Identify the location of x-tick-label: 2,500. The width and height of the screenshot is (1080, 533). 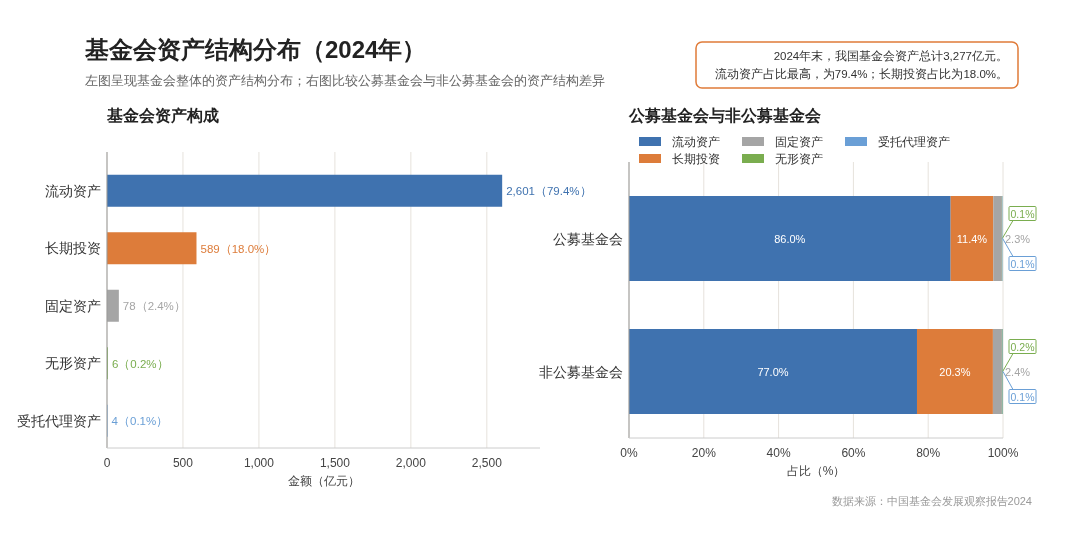
(487, 463).